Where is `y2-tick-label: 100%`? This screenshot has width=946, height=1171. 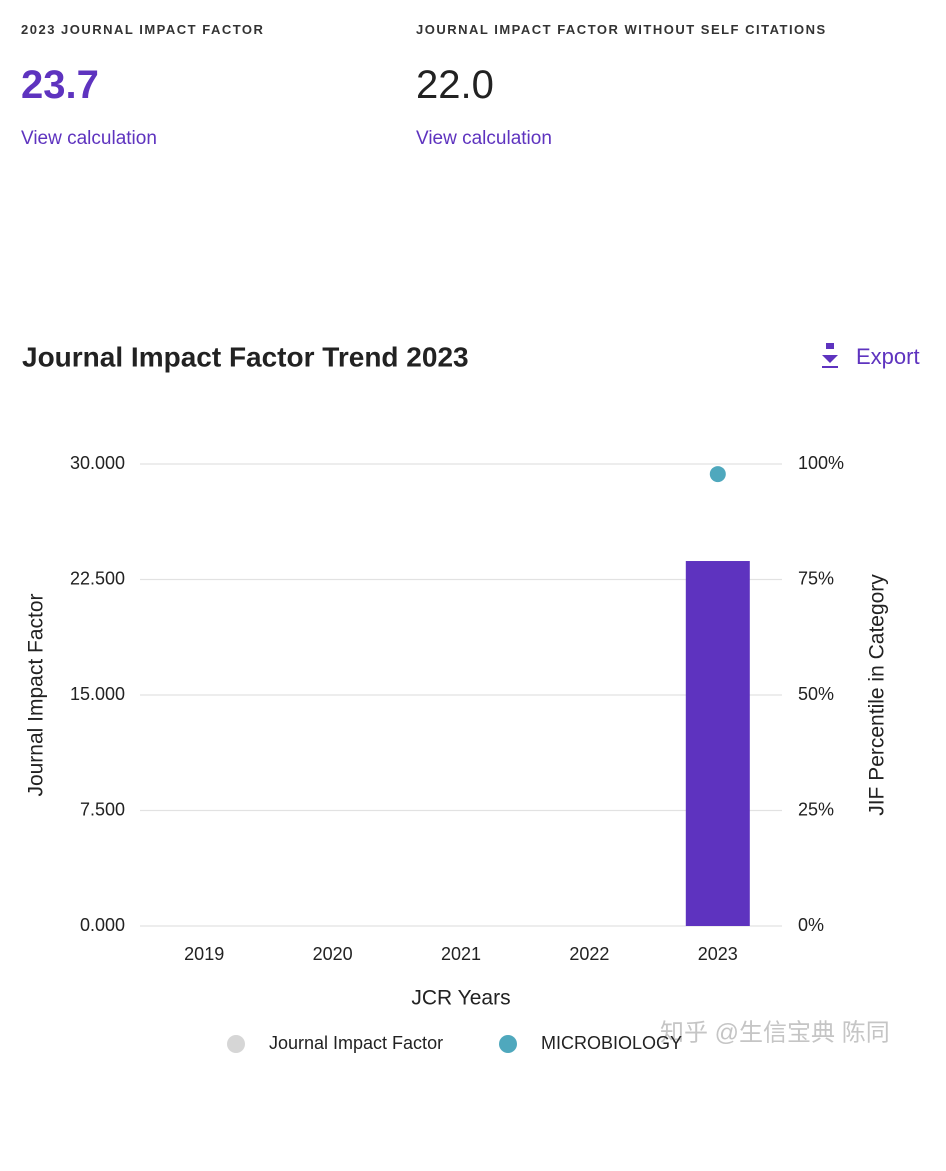 y2-tick-label: 100% is located at coordinates (821, 463).